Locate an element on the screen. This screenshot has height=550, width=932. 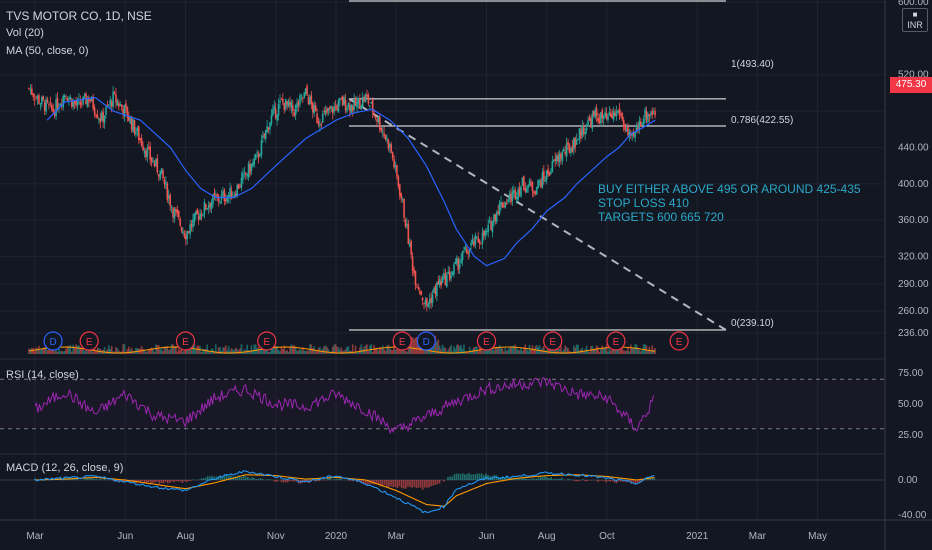
time-axis: Mar Jun Aug Nov 2020 Mar Jun Aug Oct 2021 Mar May is located at coordinates (426, 536).